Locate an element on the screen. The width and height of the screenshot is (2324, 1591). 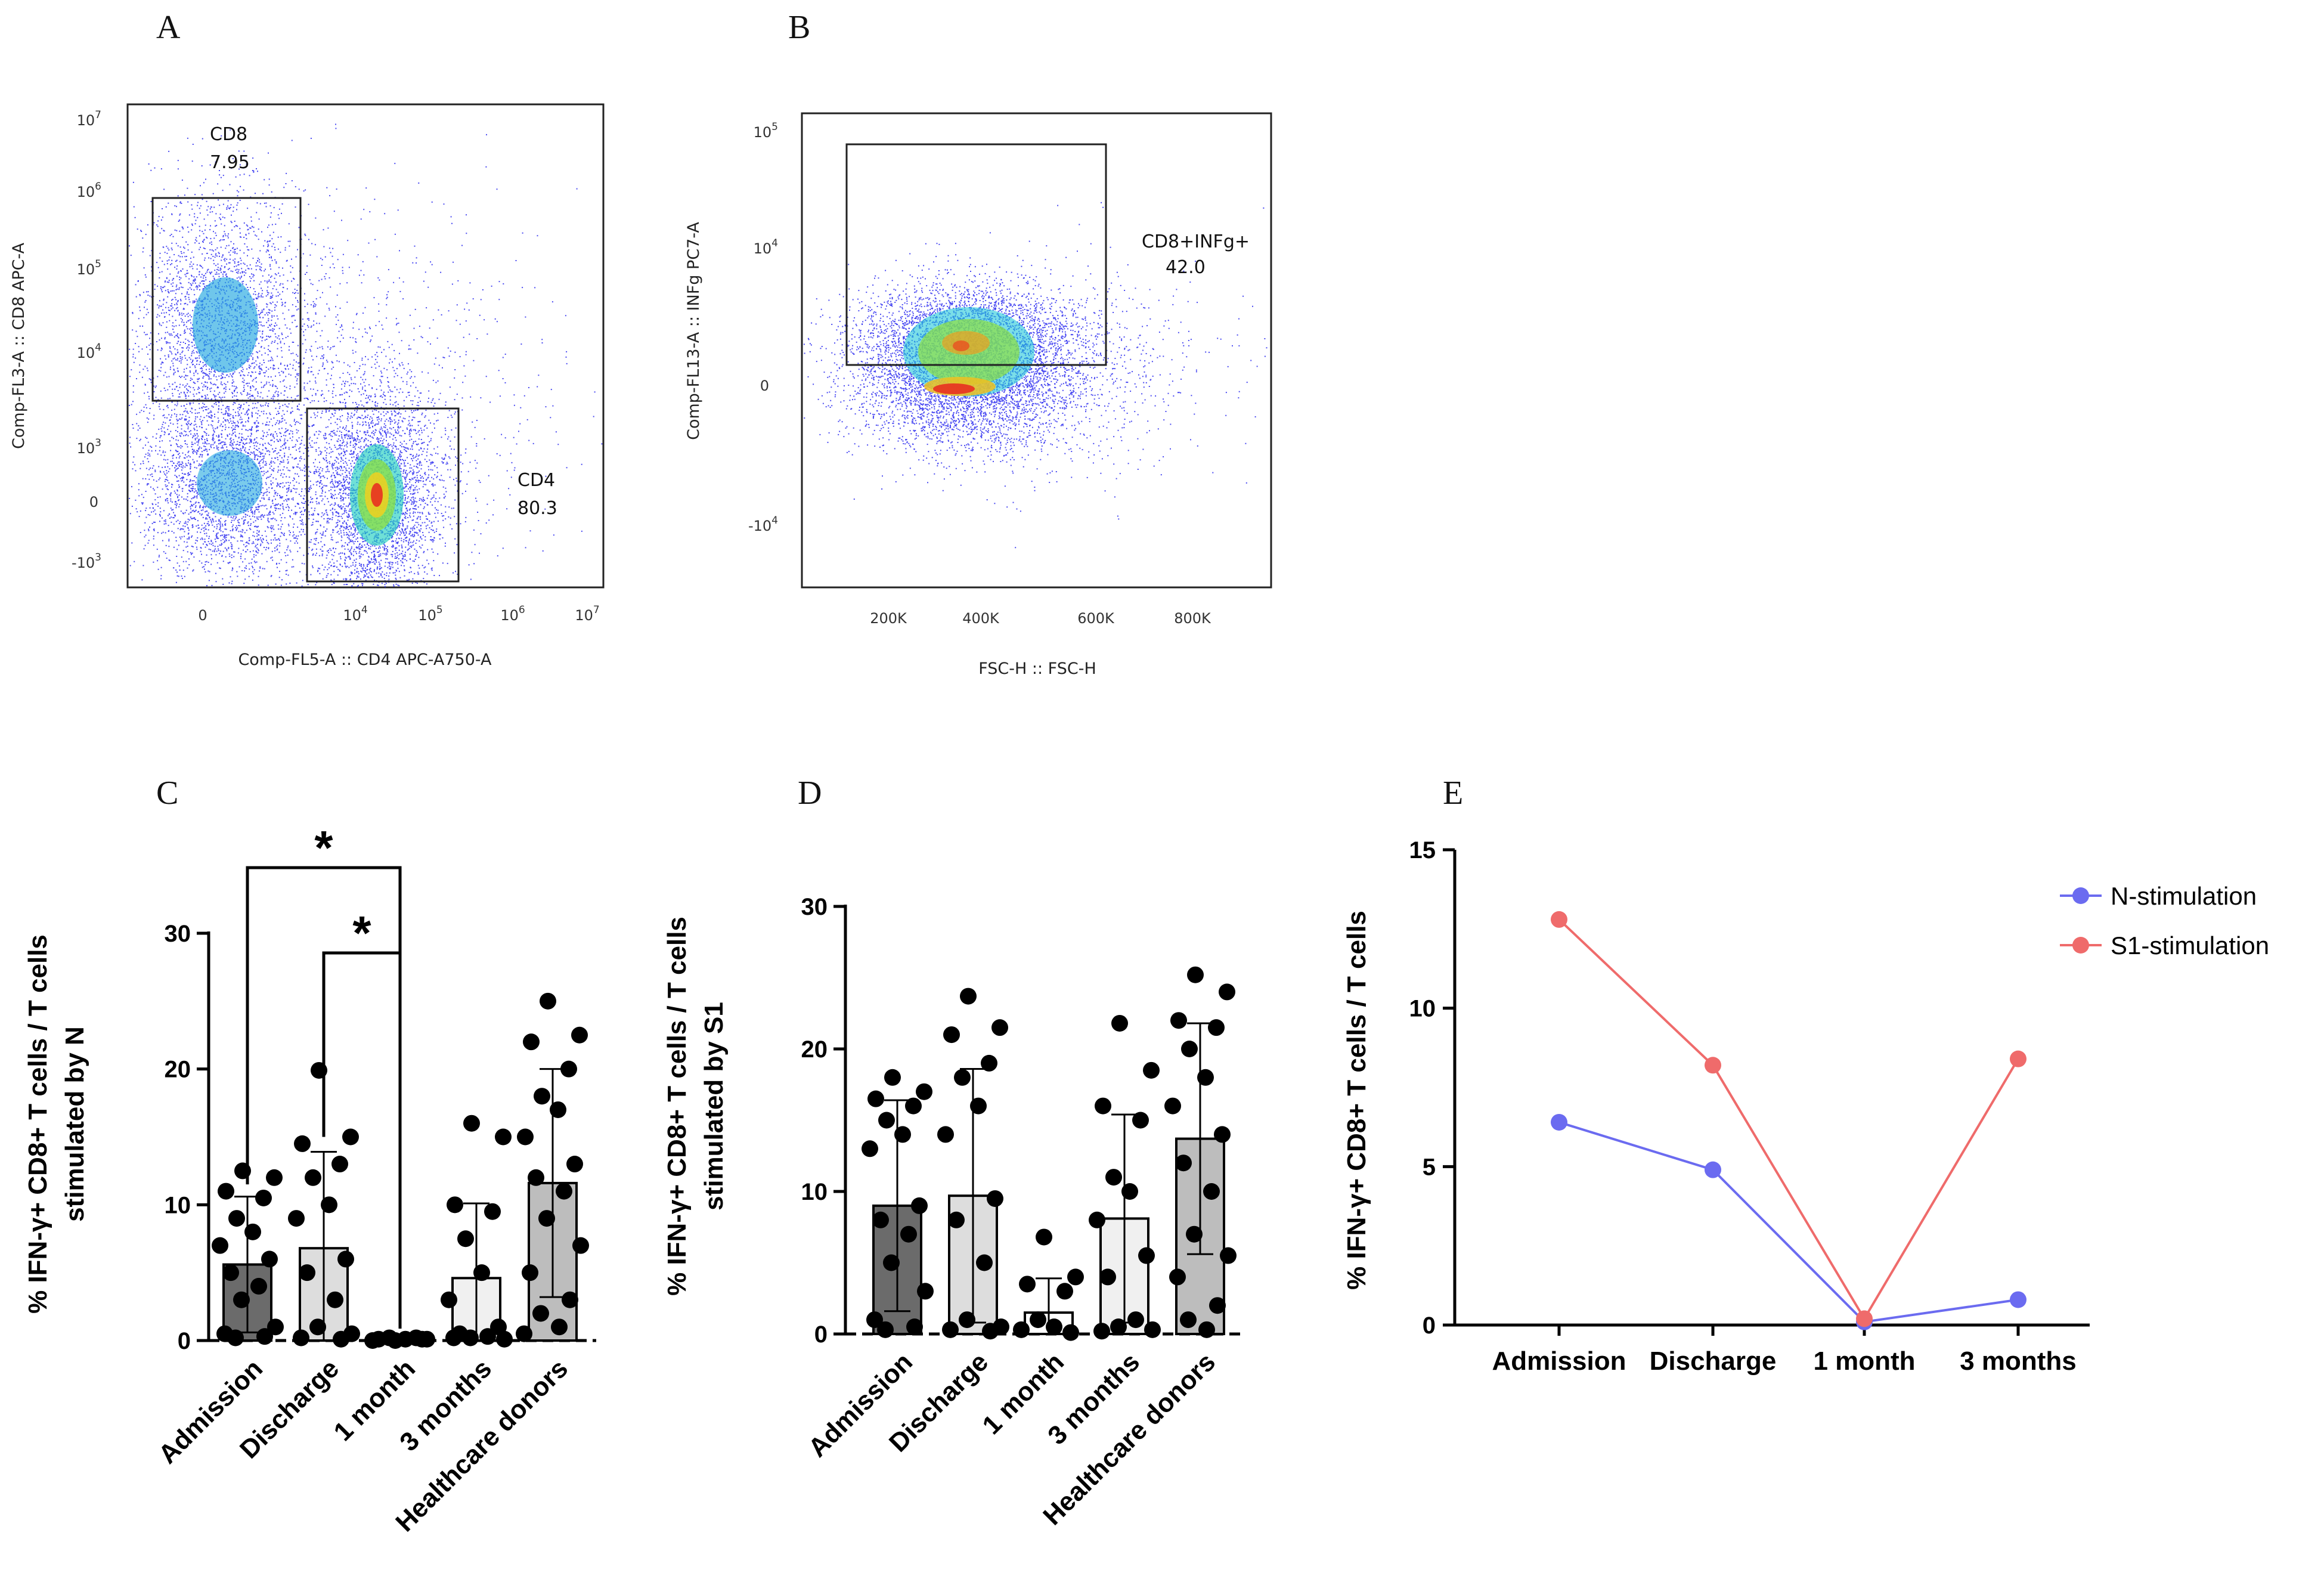
legend-n-marker is located at coordinates (2080, 896).